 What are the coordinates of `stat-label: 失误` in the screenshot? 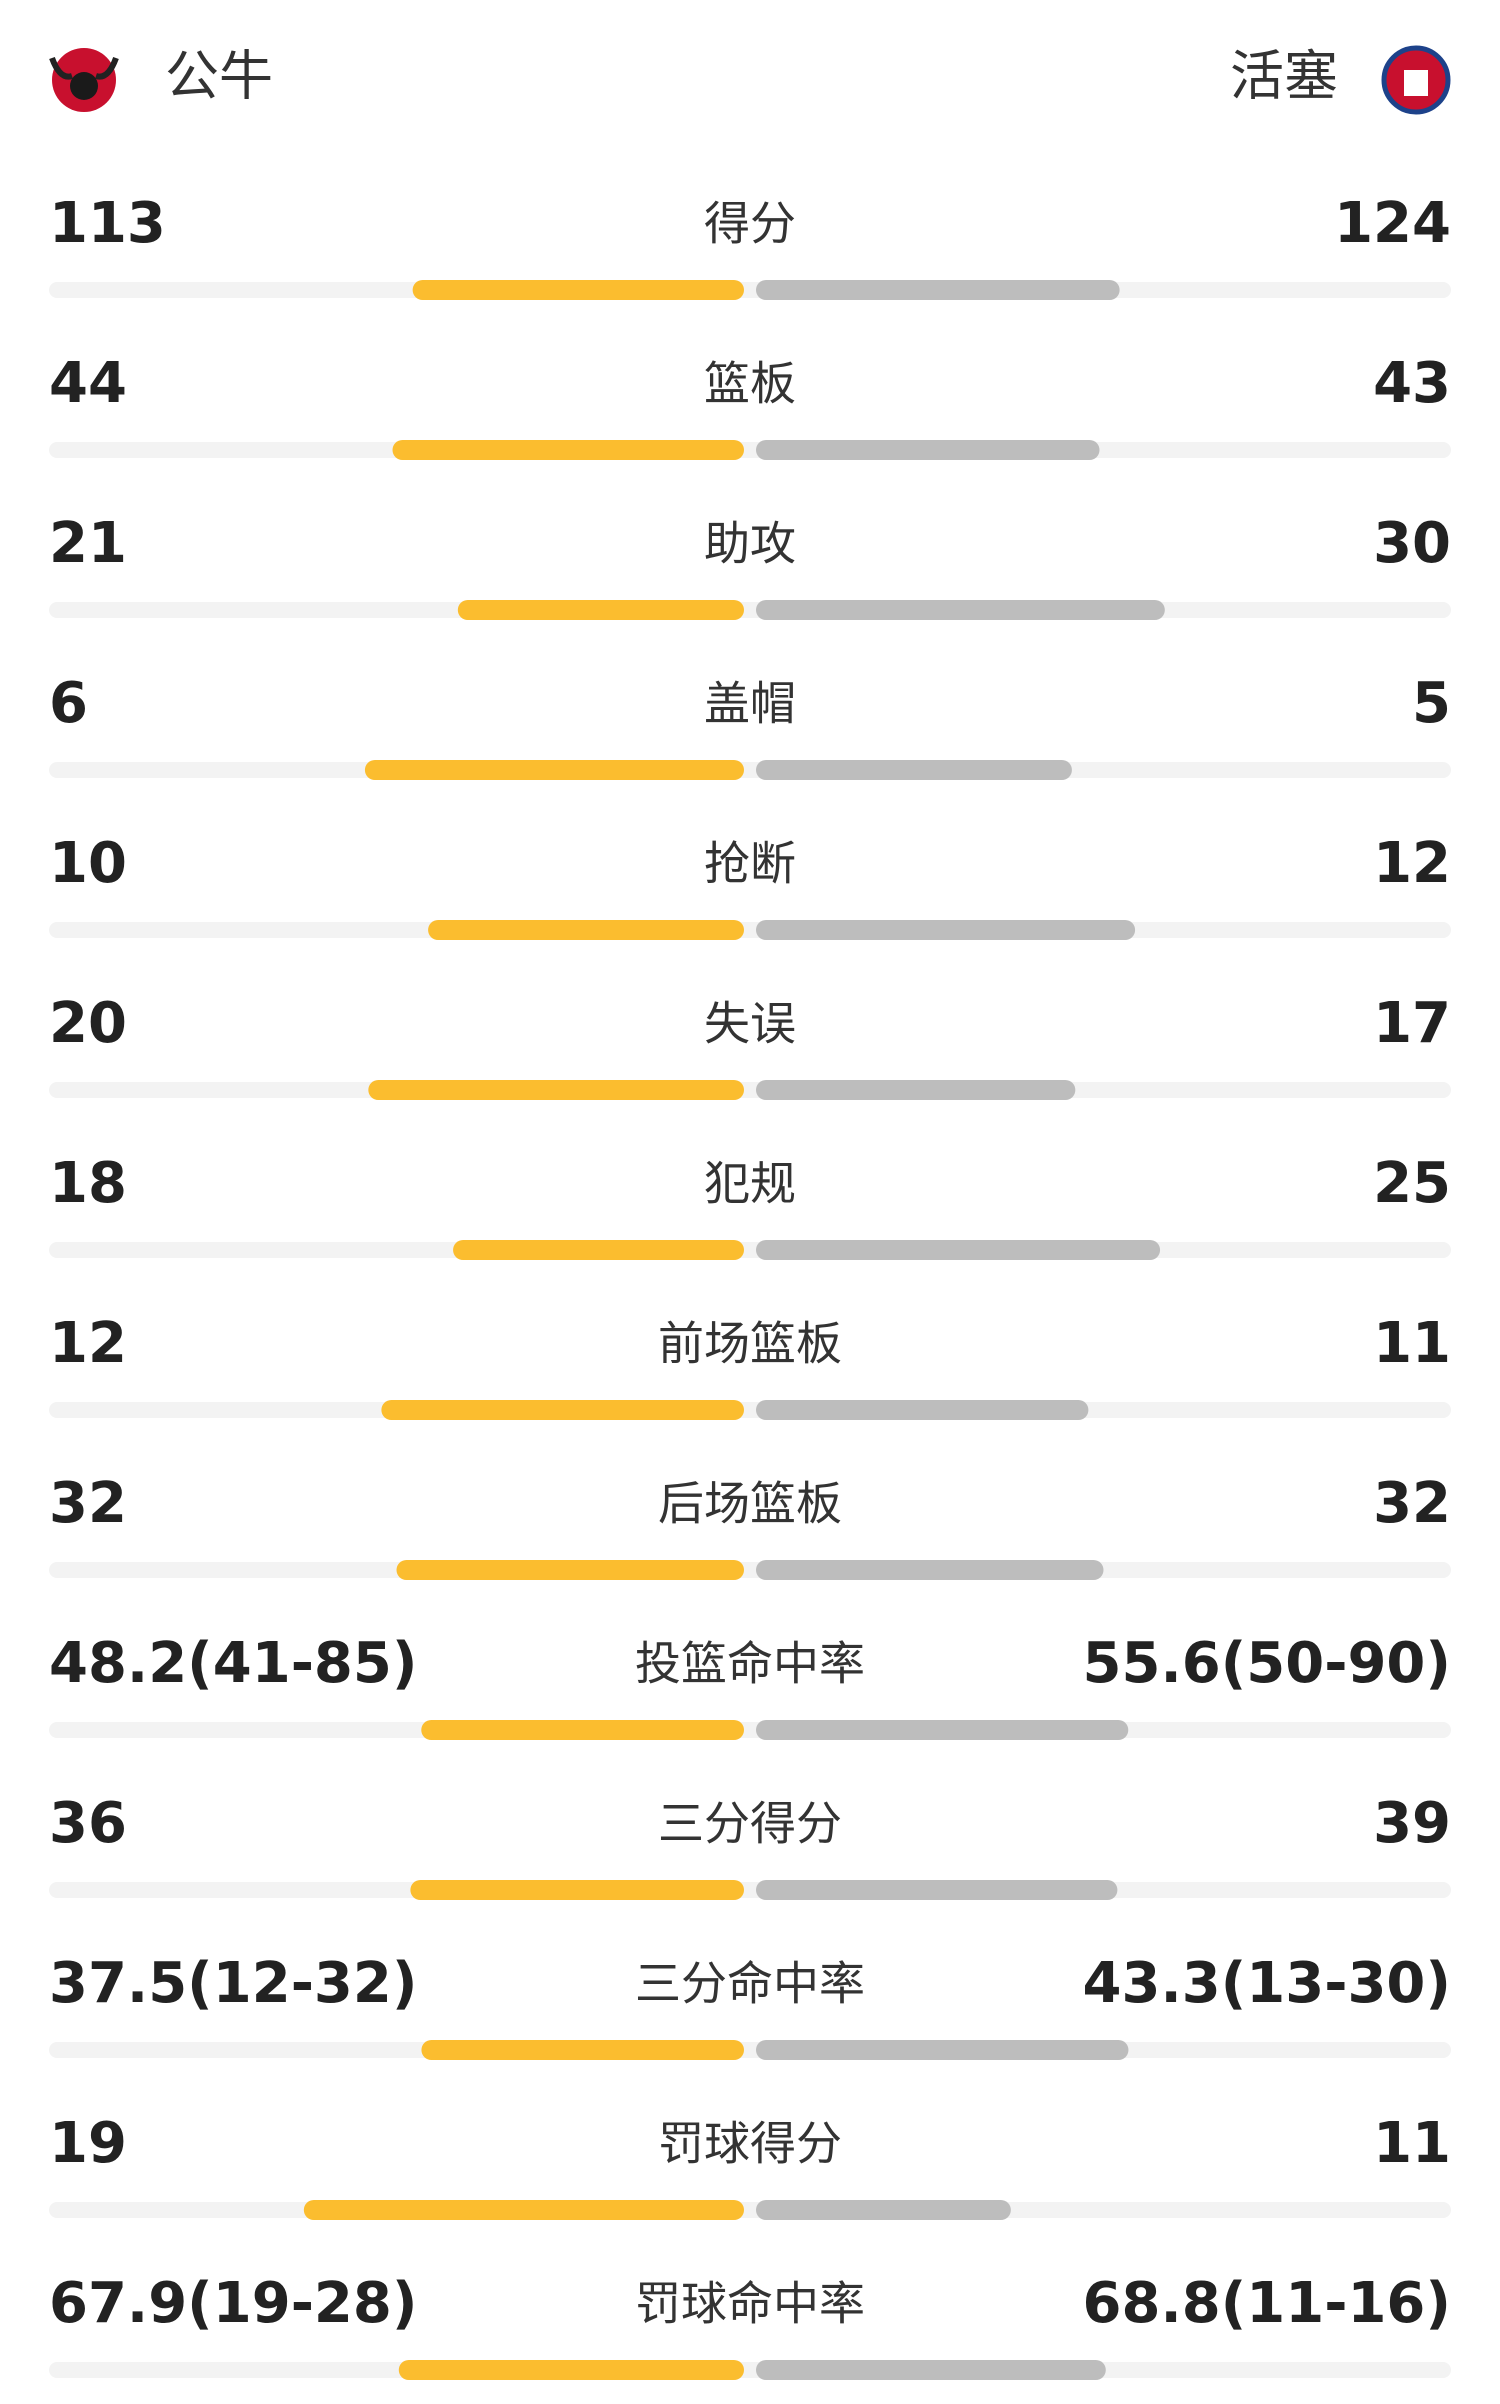 It's located at (750, 1024).